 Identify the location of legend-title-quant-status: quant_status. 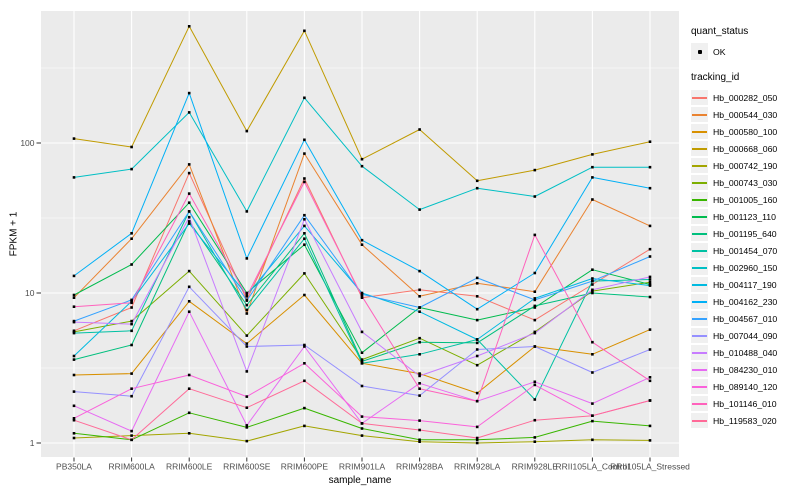
(720, 31).